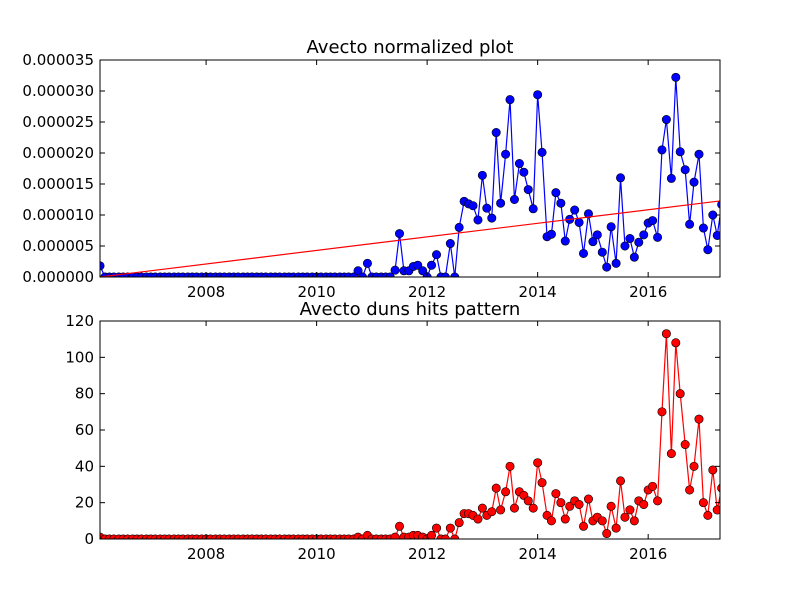 The image size is (800, 600). Describe the element at coordinates (58, 246) in the screenshot. I see `normalized-y-tick-label: 0.000005` at that location.